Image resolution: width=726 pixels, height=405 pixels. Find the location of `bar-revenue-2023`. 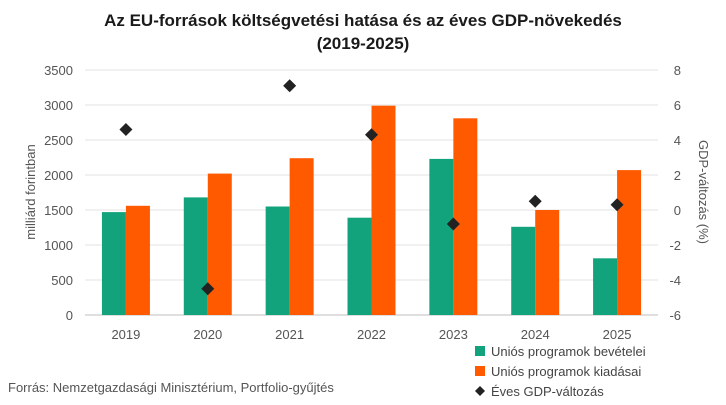

bar-revenue-2023 is located at coordinates (441, 236).